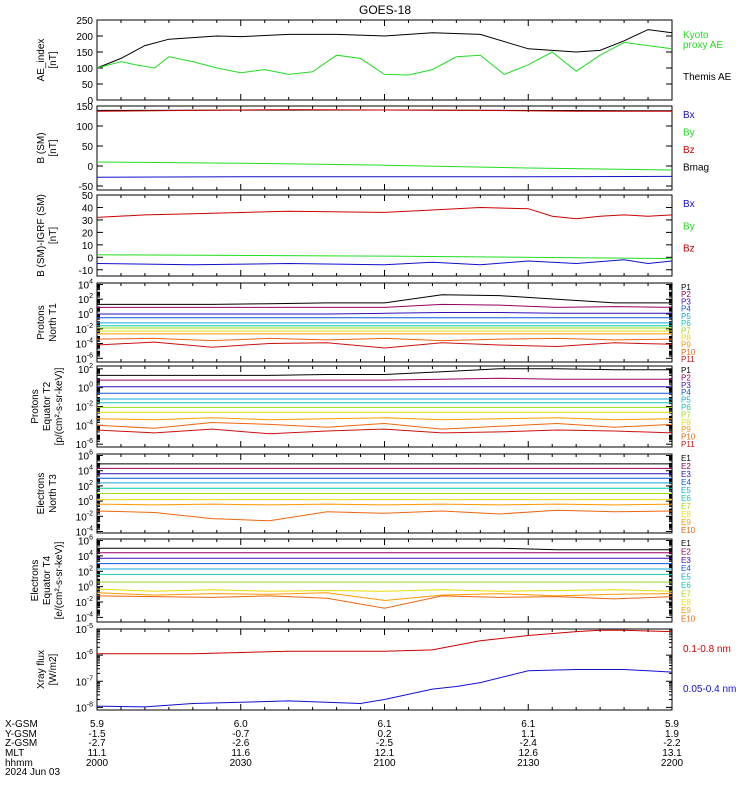 The image size is (750, 800). Describe the element at coordinates (688, 530) in the screenshot. I see `legend-item: E10` at that location.